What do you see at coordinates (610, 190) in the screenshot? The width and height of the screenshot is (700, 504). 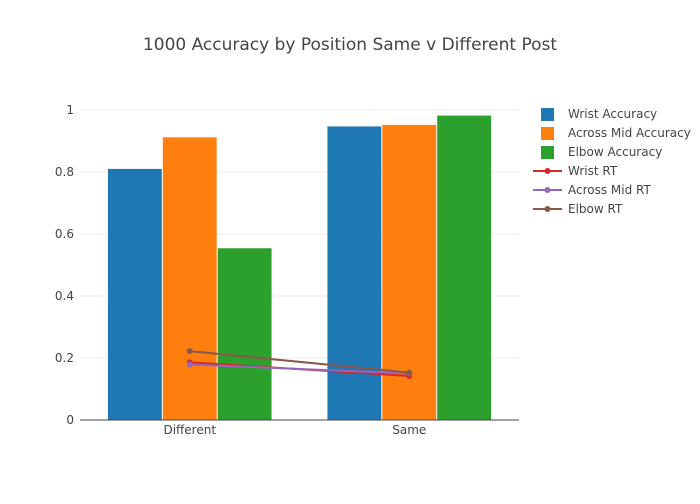 I see `legend-label: Across Mid RT` at bounding box center [610, 190].